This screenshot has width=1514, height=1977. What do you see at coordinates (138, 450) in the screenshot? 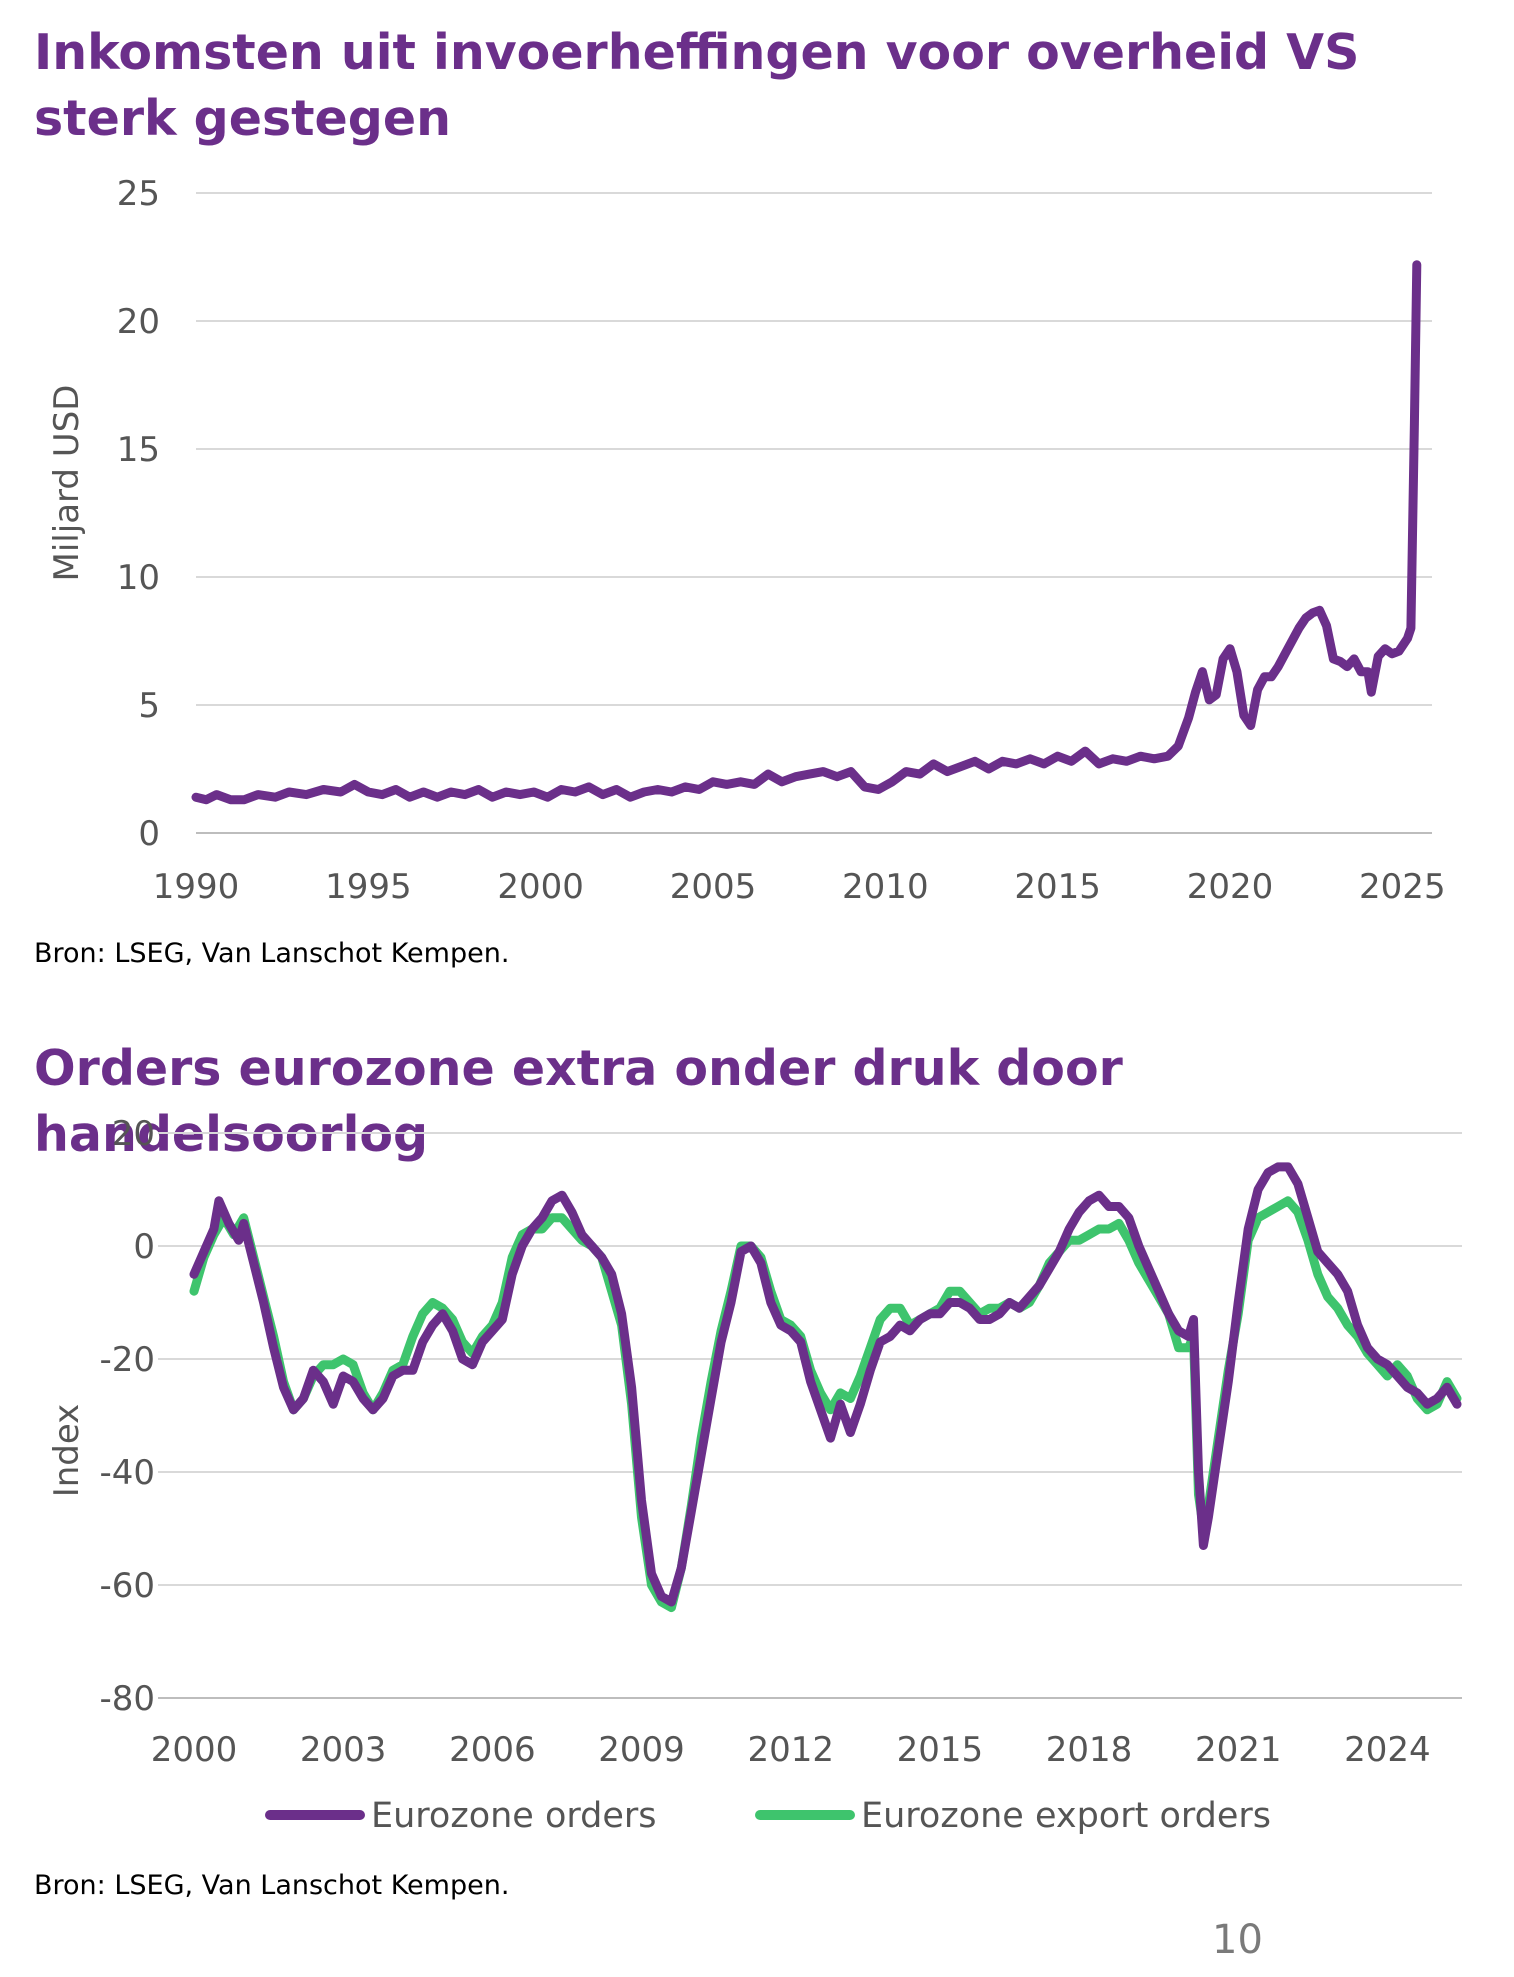
I see `y-tick-label: 15` at bounding box center [138, 450].